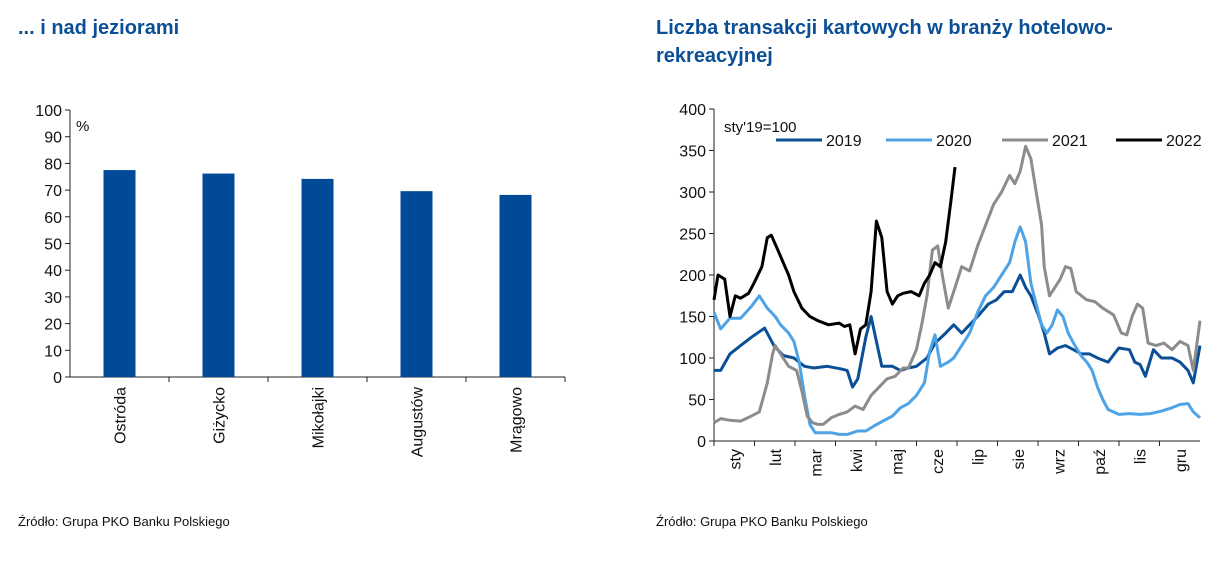 The image size is (1229, 570). What do you see at coordinates (53, 298) in the screenshot?
I see `y-tick-label: 30` at bounding box center [53, 298].